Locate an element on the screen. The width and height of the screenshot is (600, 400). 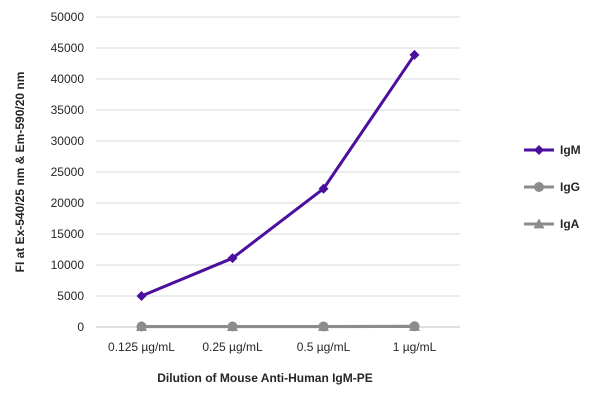
y-tick-label-35000: 35000 is located at coordinates (68, 110).